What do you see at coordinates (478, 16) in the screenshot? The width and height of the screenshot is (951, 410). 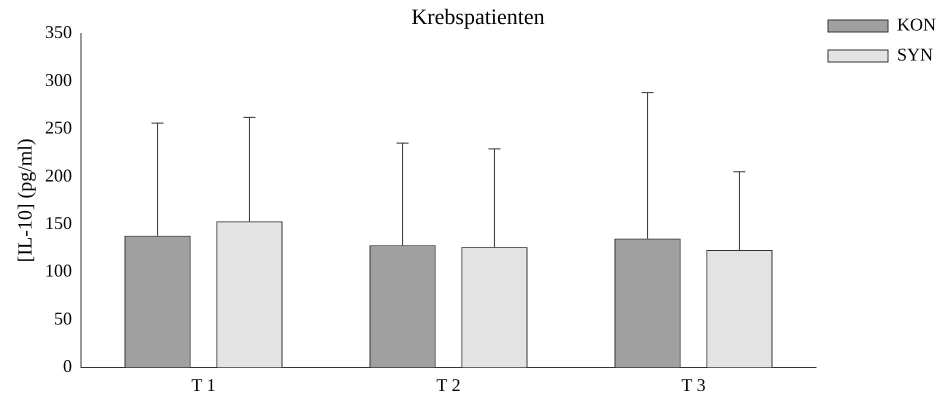 I see `chart-title: Krebspatienten` at bounding box center [478, 16].